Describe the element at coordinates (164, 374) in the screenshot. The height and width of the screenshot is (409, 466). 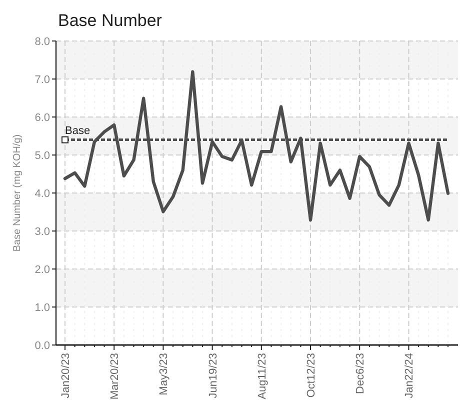
I see `x-tick-label: May3/23` at that location.